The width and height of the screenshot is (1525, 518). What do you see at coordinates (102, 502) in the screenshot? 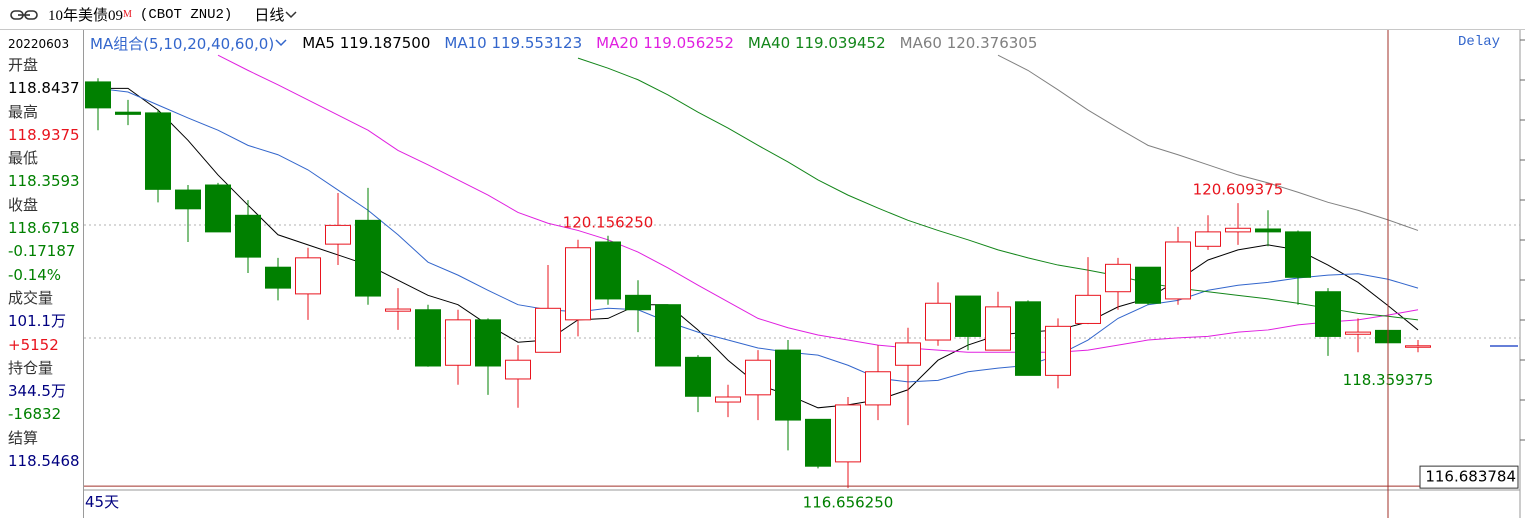
I see `day-count: 45天` at bounding box center [102, 502].